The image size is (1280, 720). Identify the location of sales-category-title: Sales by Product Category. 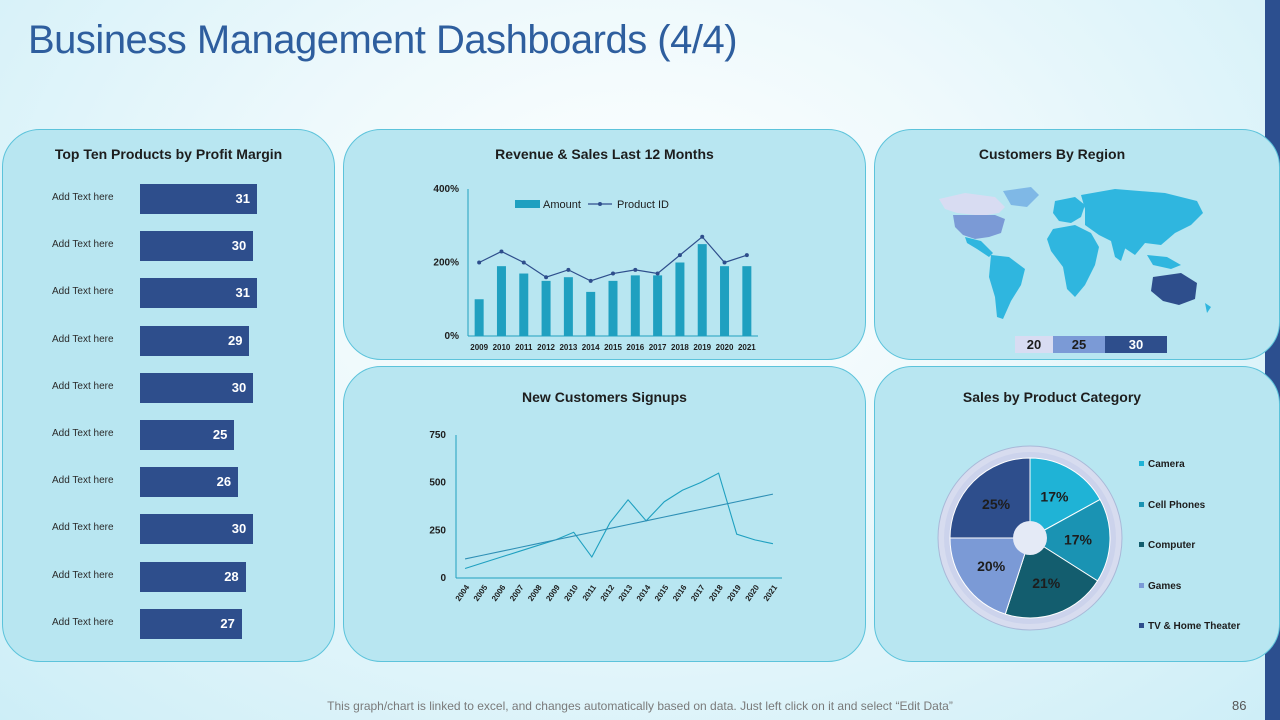
(1052, 397).